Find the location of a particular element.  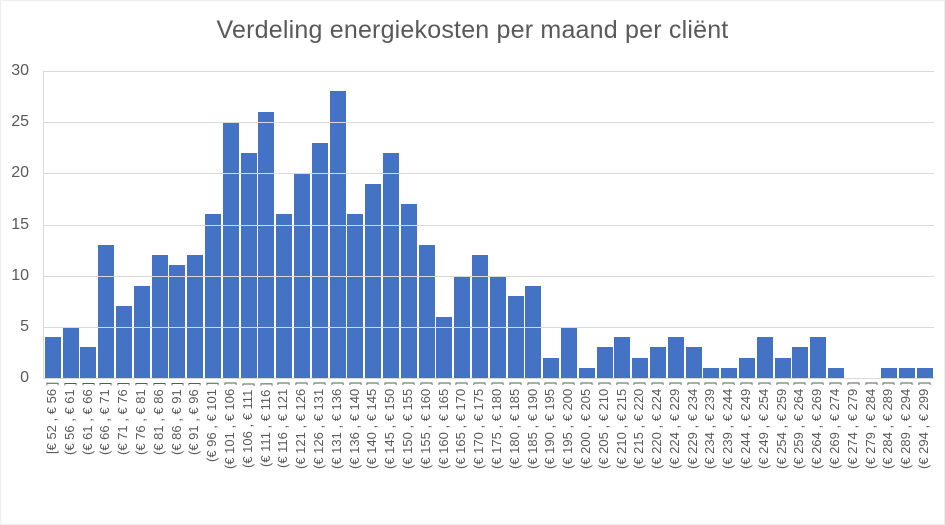

x-tick-label: (€ 294 , € 299 ] is located at coordinates (924, 426).